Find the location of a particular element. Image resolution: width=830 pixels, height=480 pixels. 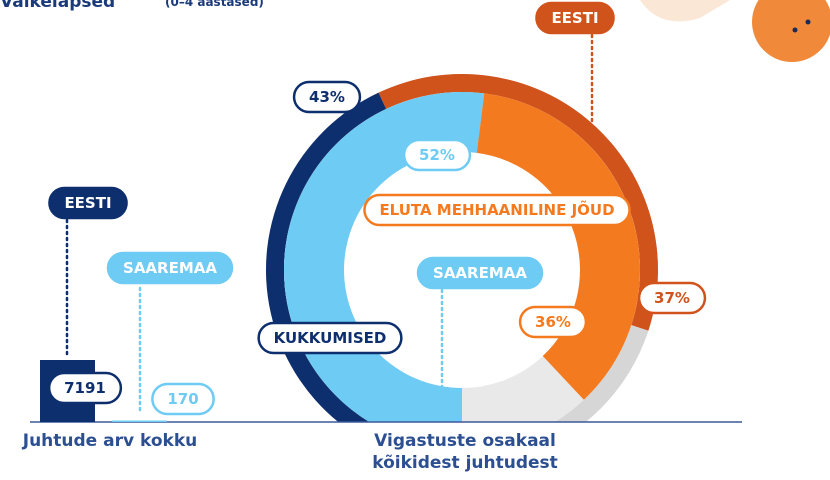

value-label-text: 170 is located at coordinates (182, 399).